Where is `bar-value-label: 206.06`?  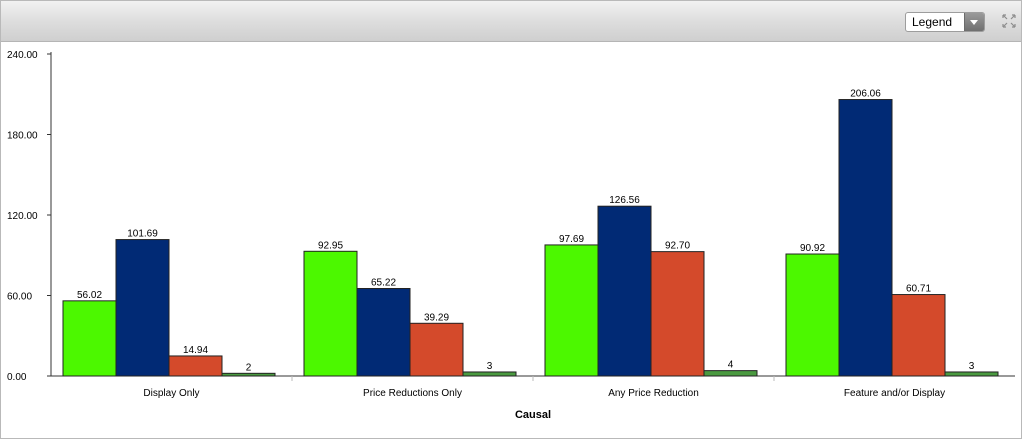 bar-value-label: 206.06 is located at coordinates (865, 94).